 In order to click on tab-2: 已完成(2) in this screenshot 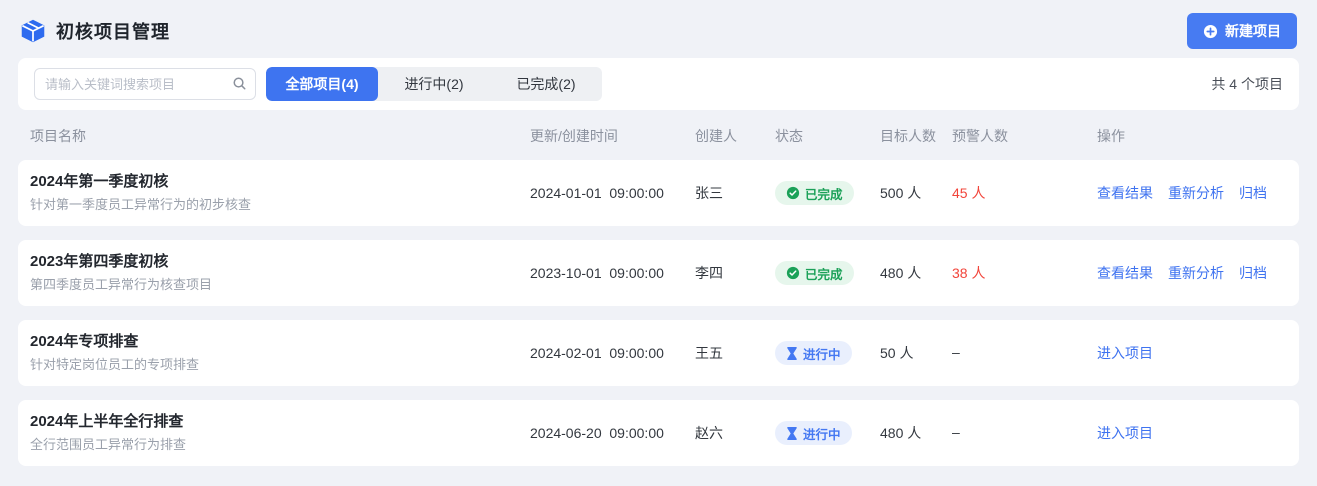, I will do `click(546, 84)`.